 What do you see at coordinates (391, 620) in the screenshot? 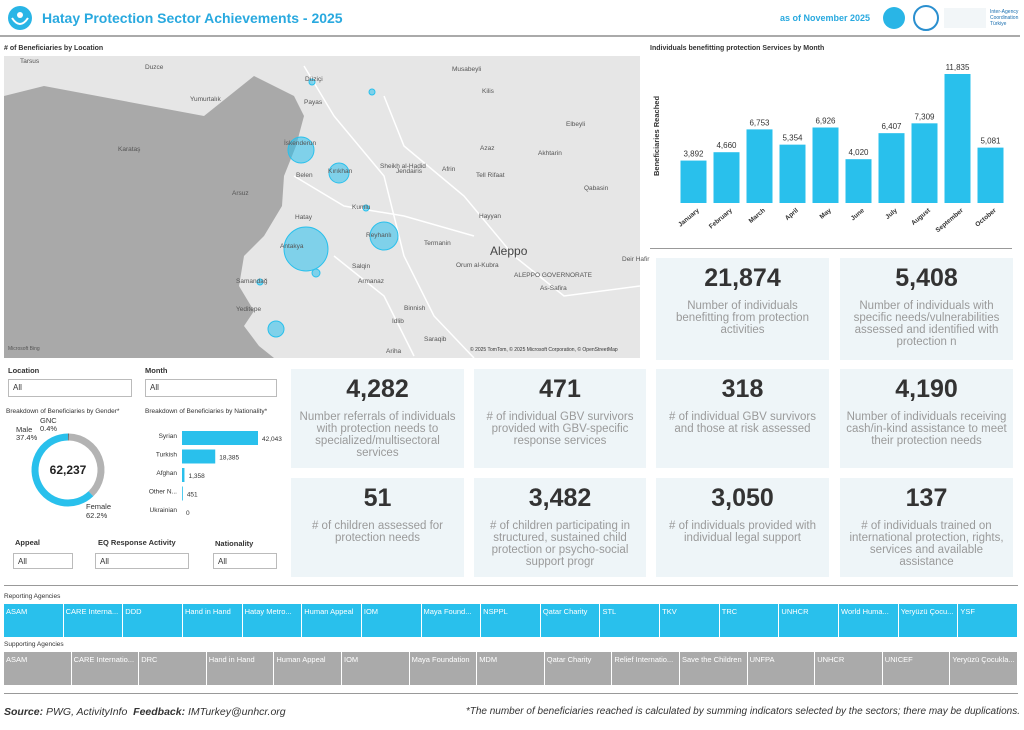
I see `agency-tile: IOM` at bounding box center [391, 620].